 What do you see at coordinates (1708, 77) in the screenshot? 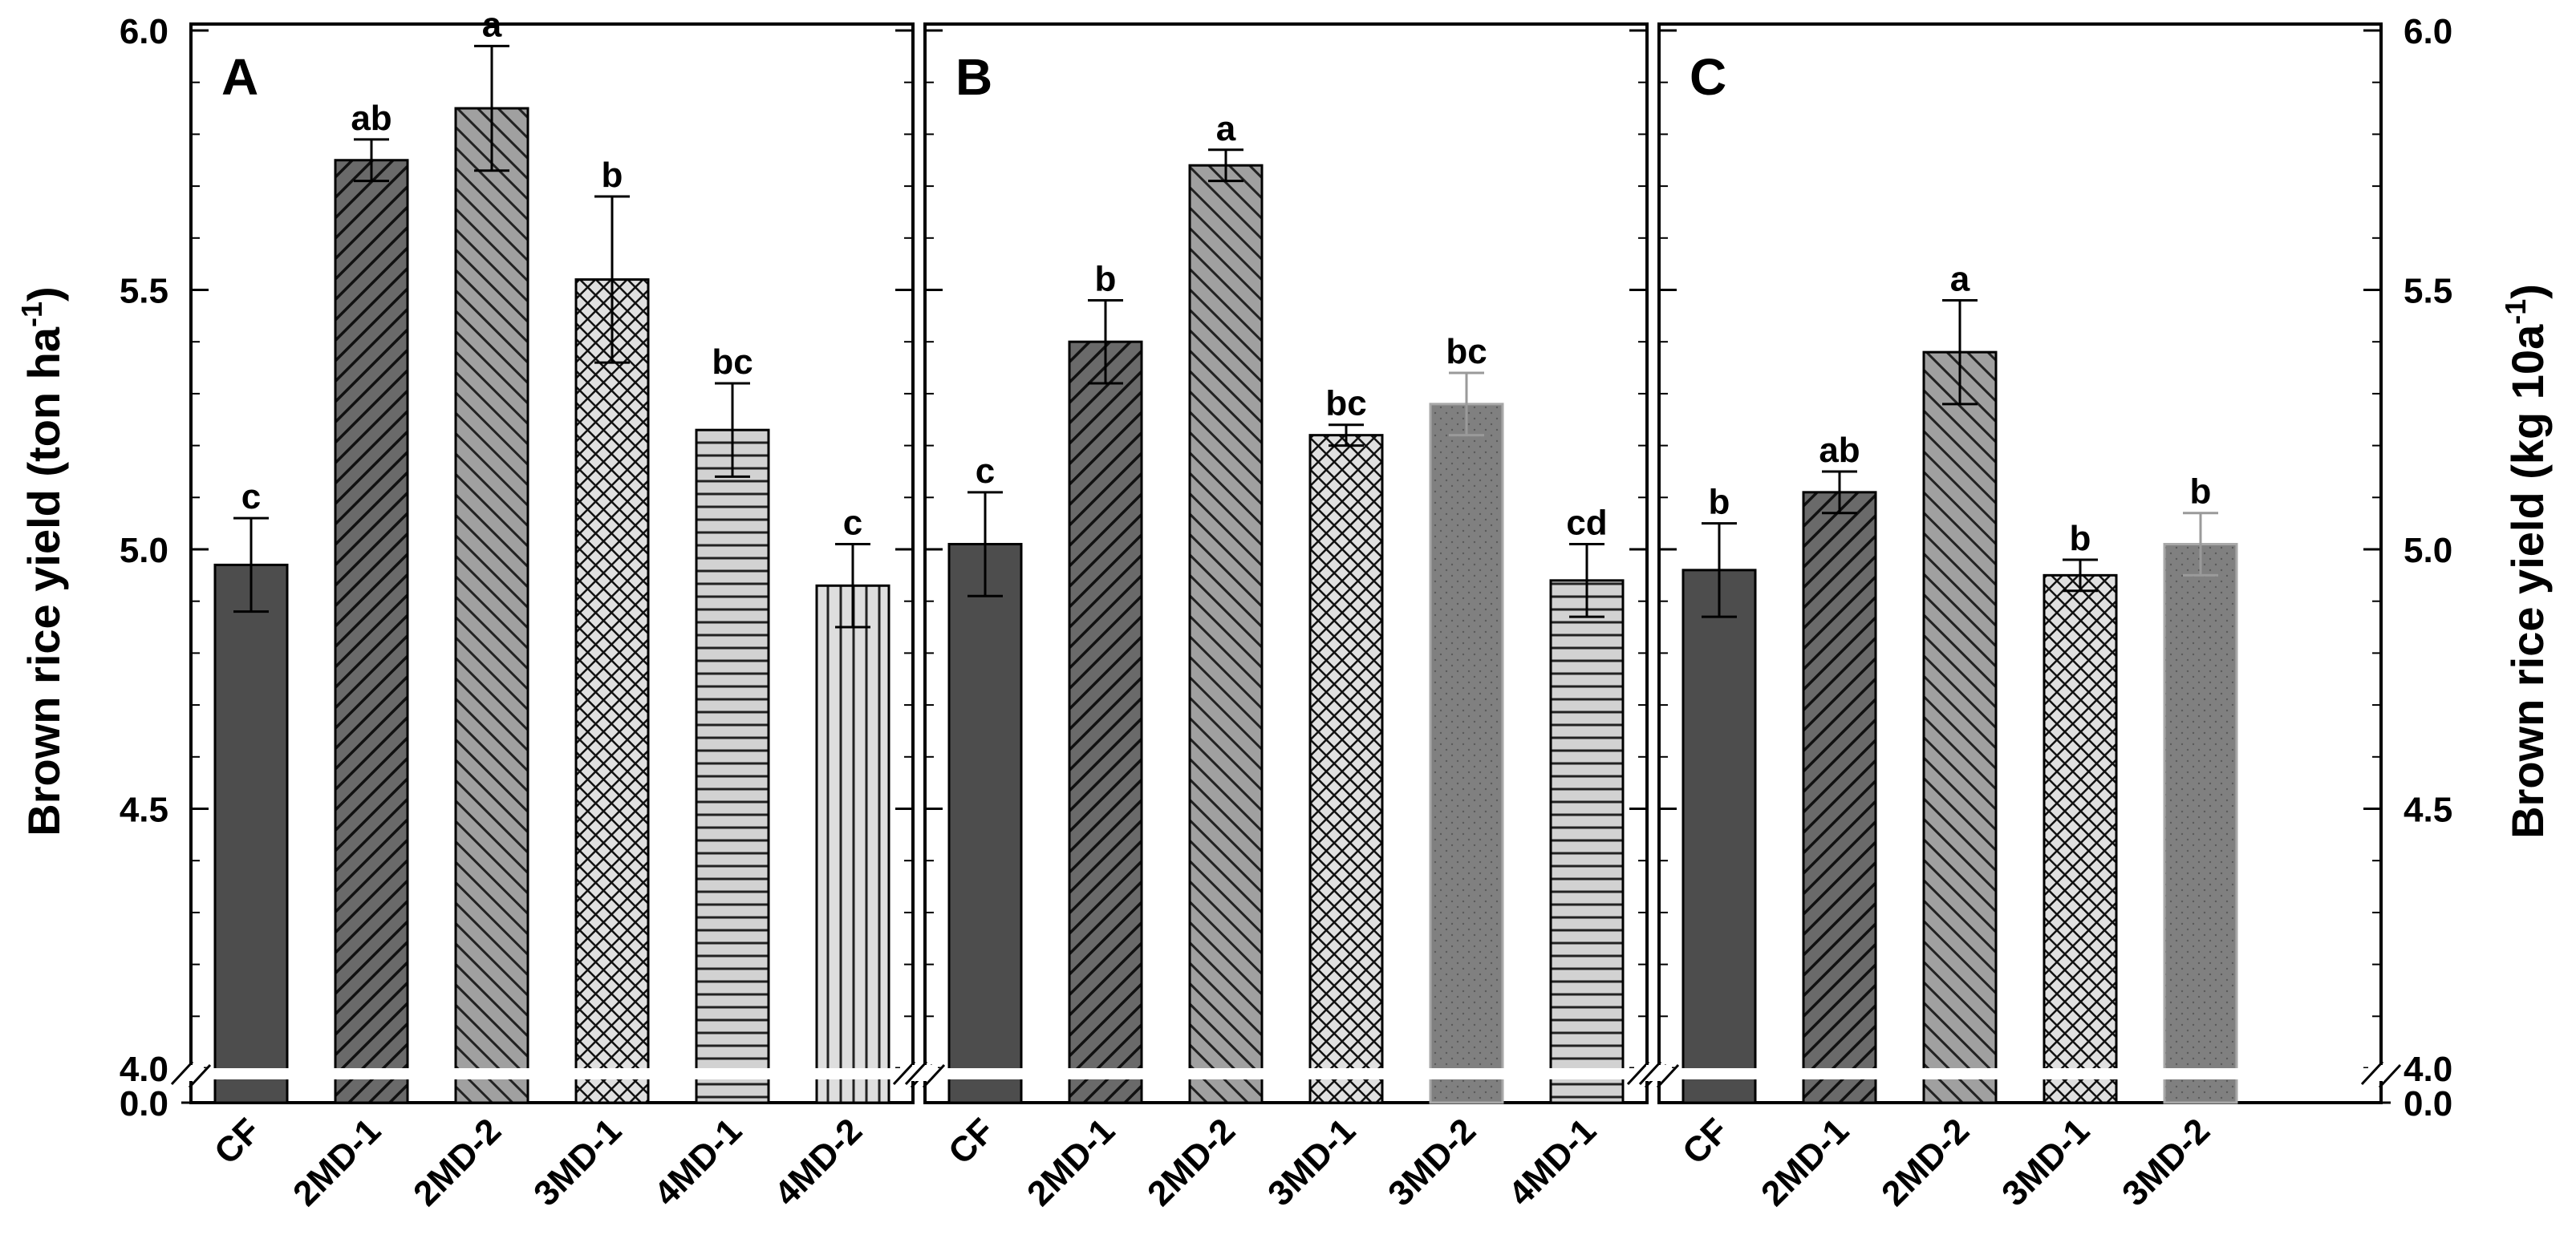
I see `panel-letter: C` at bounding box center [1708, 77].